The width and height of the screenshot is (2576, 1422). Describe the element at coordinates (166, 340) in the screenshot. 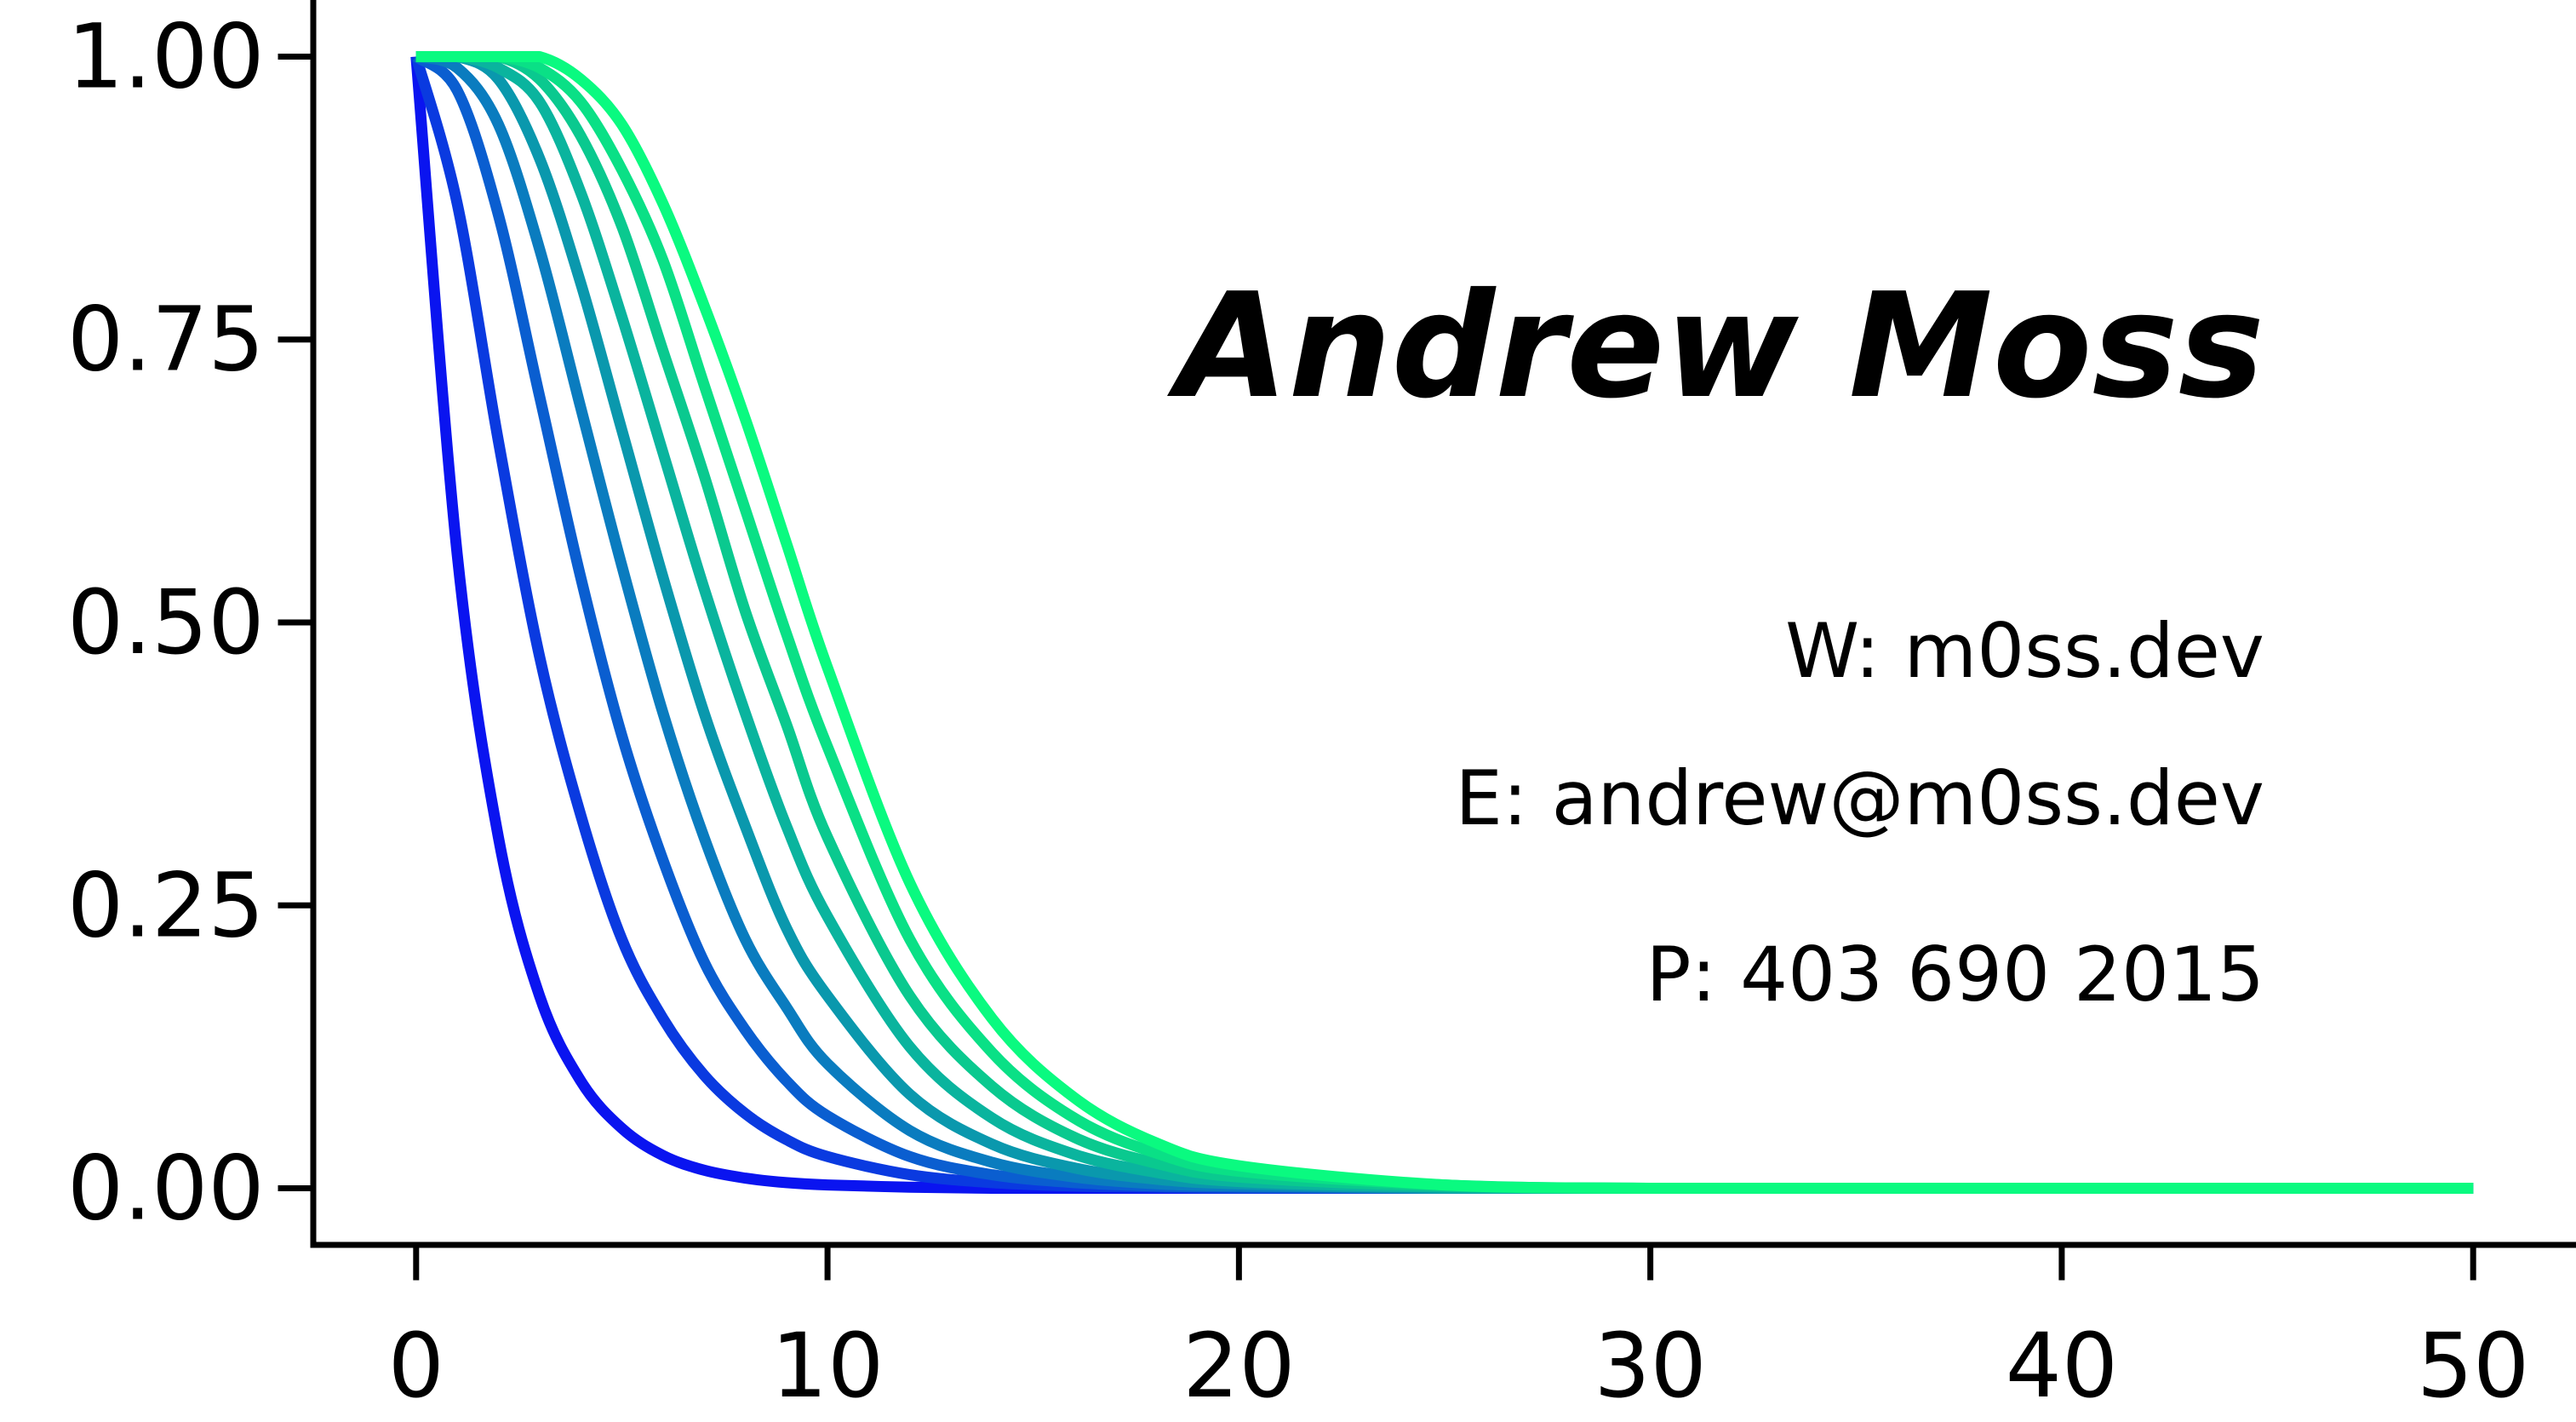

I see `y-tick-label: 0.75` at that location.